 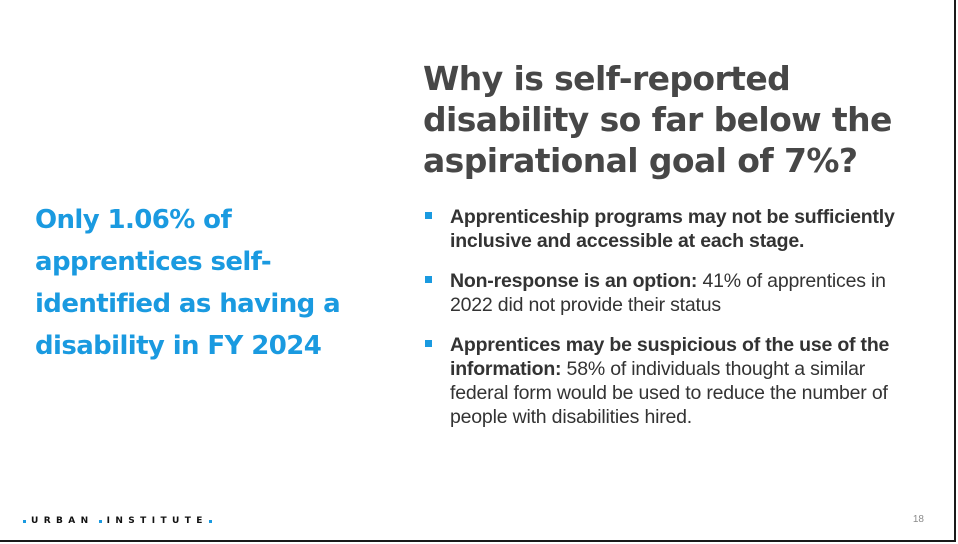 I want to click on logo-word-urban: URBAN, so click(x=62, y=521).